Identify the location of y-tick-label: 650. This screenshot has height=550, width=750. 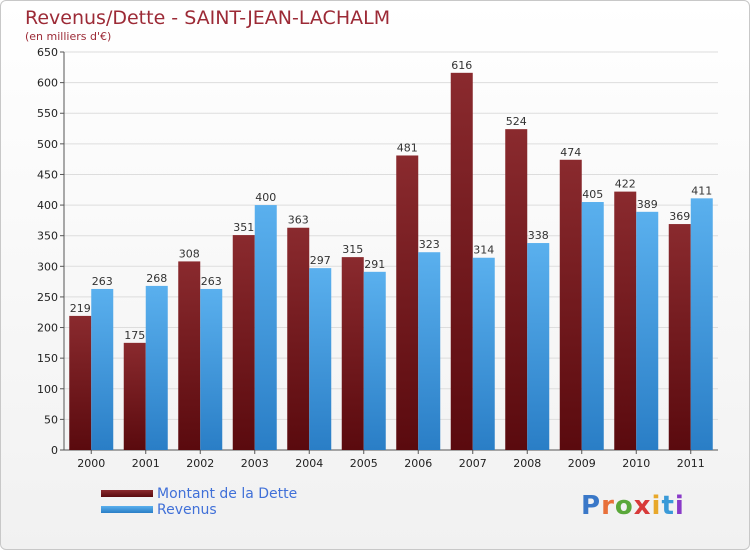
(47, 52).